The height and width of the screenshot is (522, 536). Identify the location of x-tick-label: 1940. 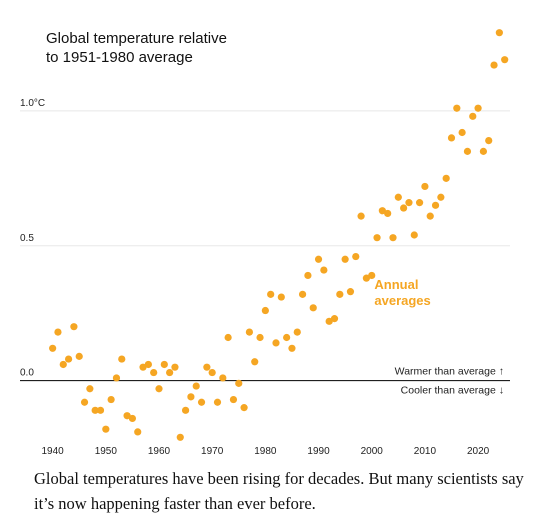
(53, 451).